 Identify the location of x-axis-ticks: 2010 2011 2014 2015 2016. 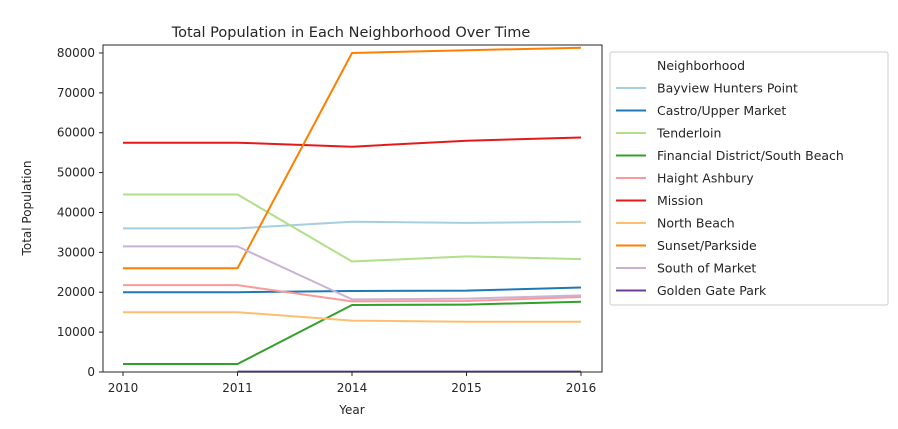
(352, 383).